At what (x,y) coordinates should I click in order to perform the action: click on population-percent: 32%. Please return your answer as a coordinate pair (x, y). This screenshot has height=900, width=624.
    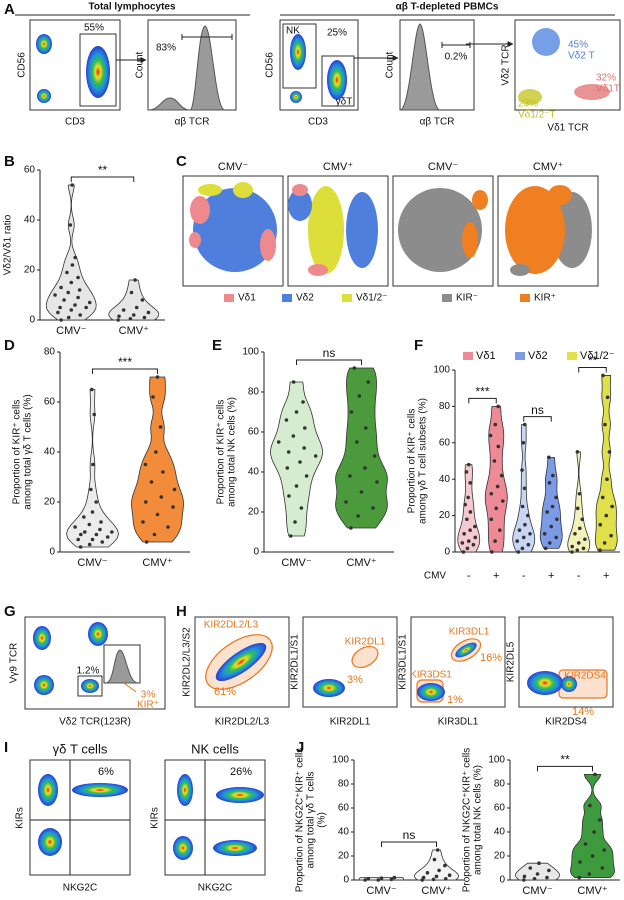
    Looking at the image, I should click on (606, 78).